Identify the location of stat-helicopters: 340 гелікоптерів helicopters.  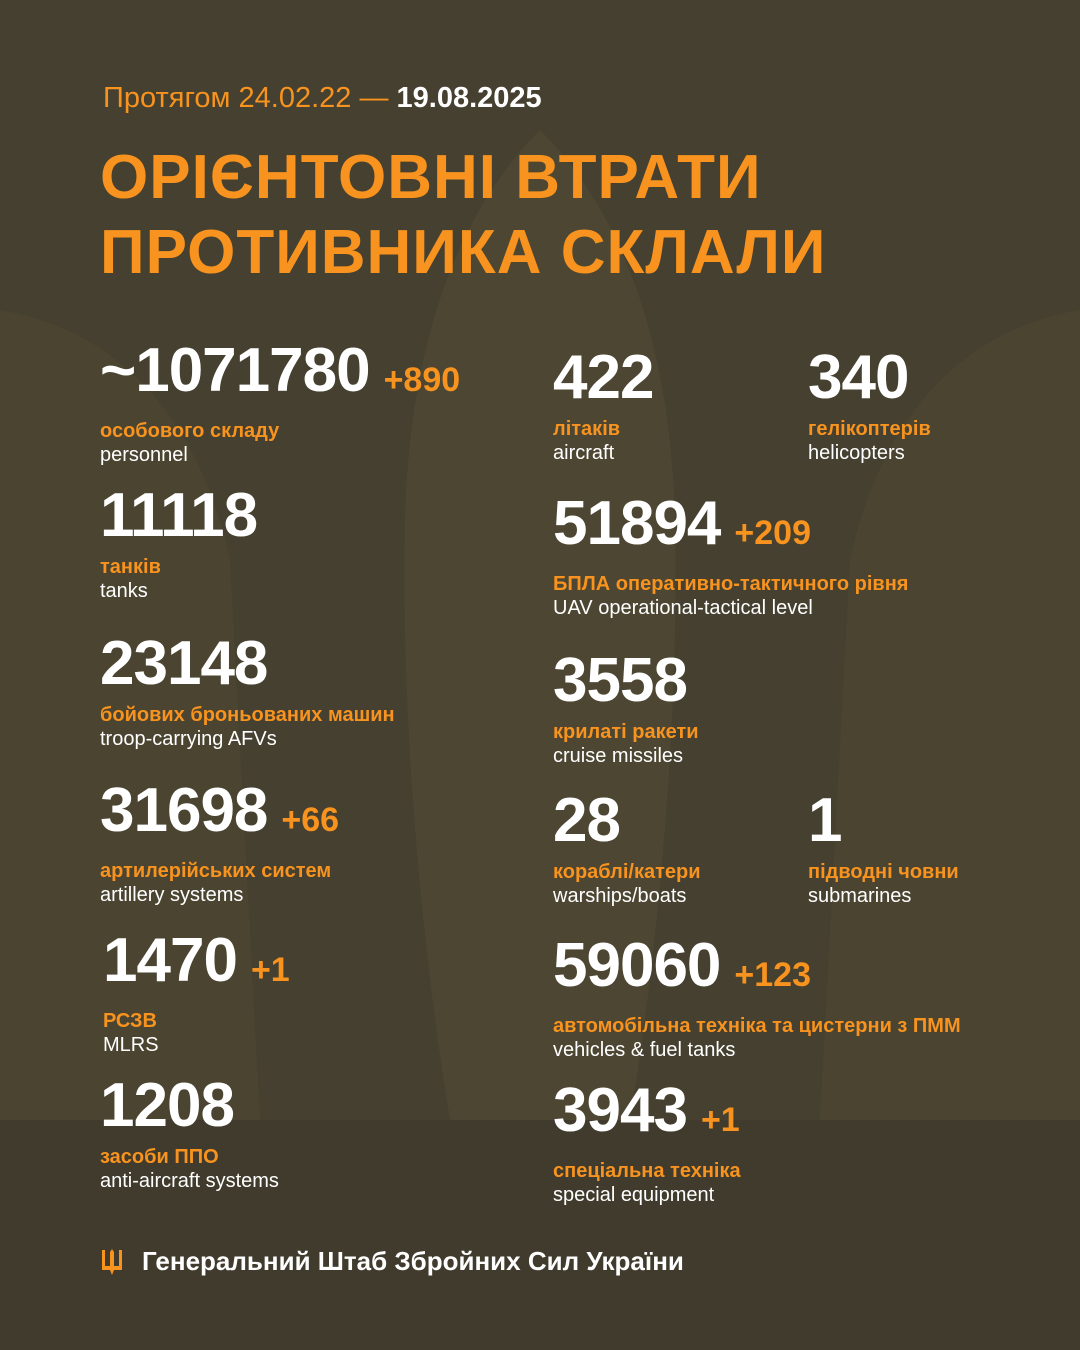
(869, 406).